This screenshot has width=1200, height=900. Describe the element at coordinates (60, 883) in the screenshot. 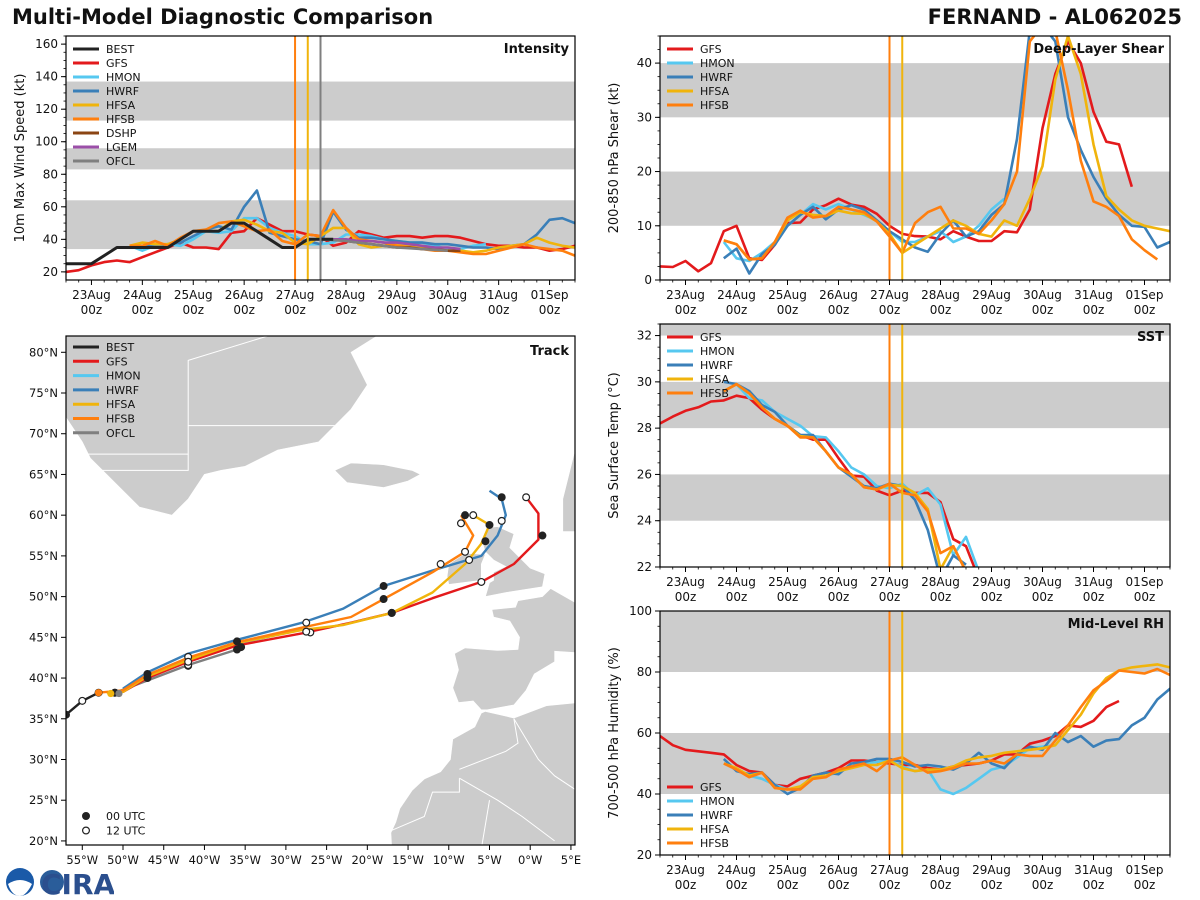

I see `noaa-cira-logo: CIRA` at that location.